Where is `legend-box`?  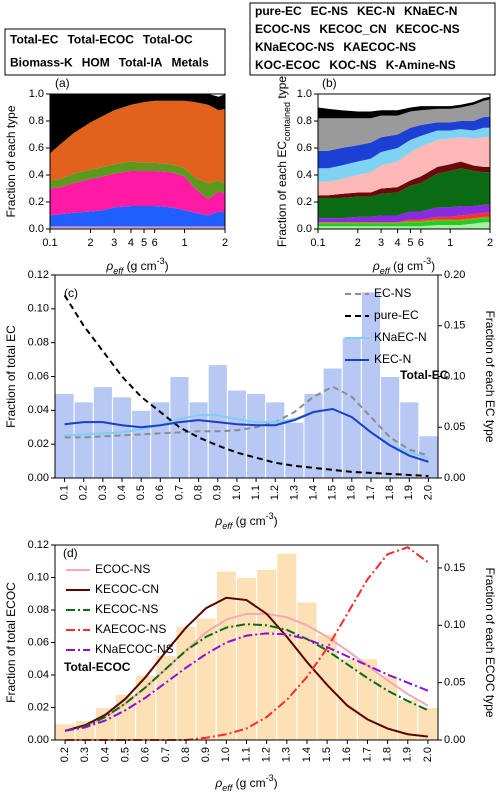
legend-box is located at coordinates (115, 52).